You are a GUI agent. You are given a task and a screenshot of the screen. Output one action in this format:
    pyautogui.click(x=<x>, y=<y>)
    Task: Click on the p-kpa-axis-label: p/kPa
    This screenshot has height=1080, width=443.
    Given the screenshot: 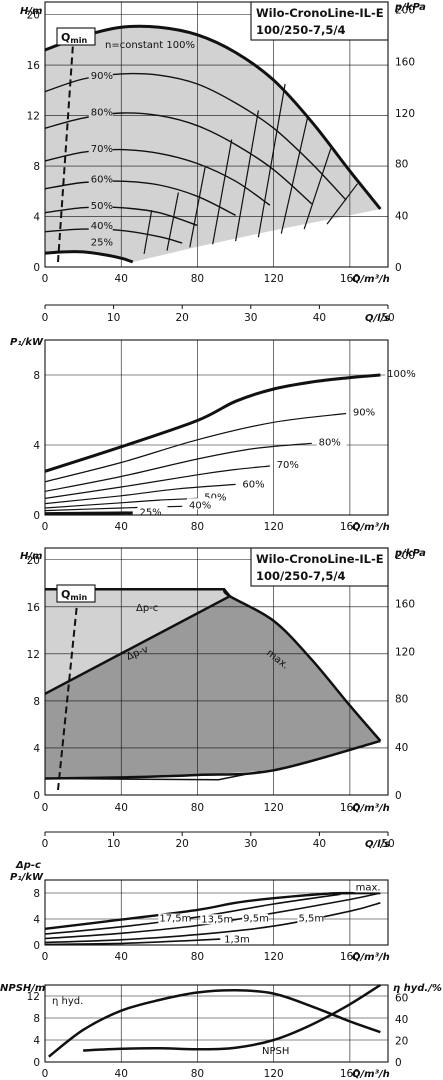 What is the action you would take?
    pyautogui.click(x=410, y=7)
    